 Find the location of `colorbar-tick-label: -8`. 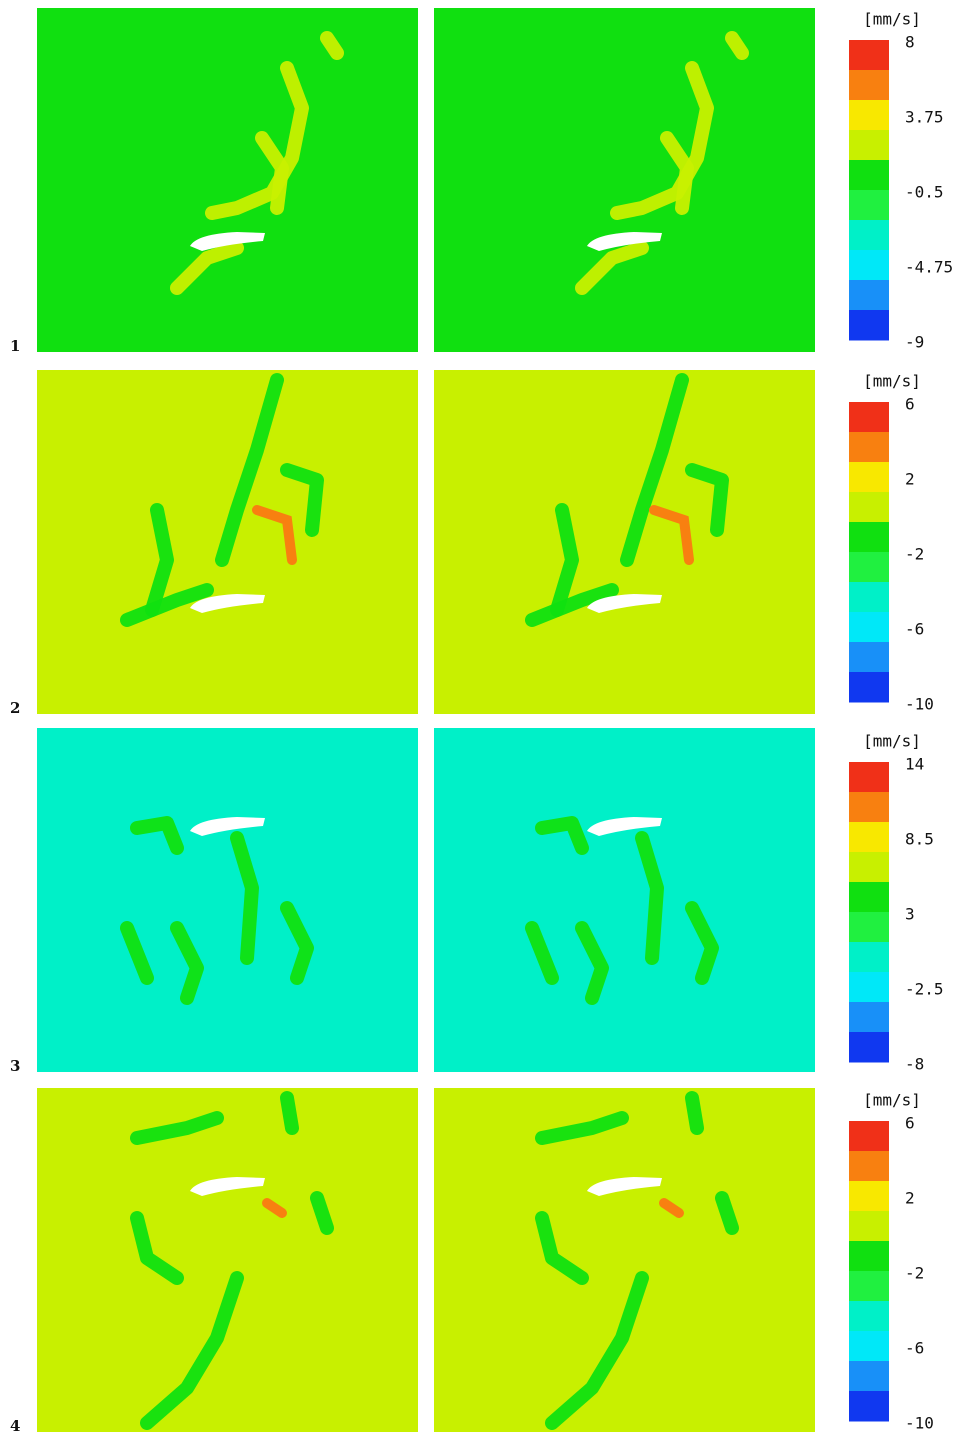

colorbar-tick-label: -8 is located at coordinates (914, 1064).